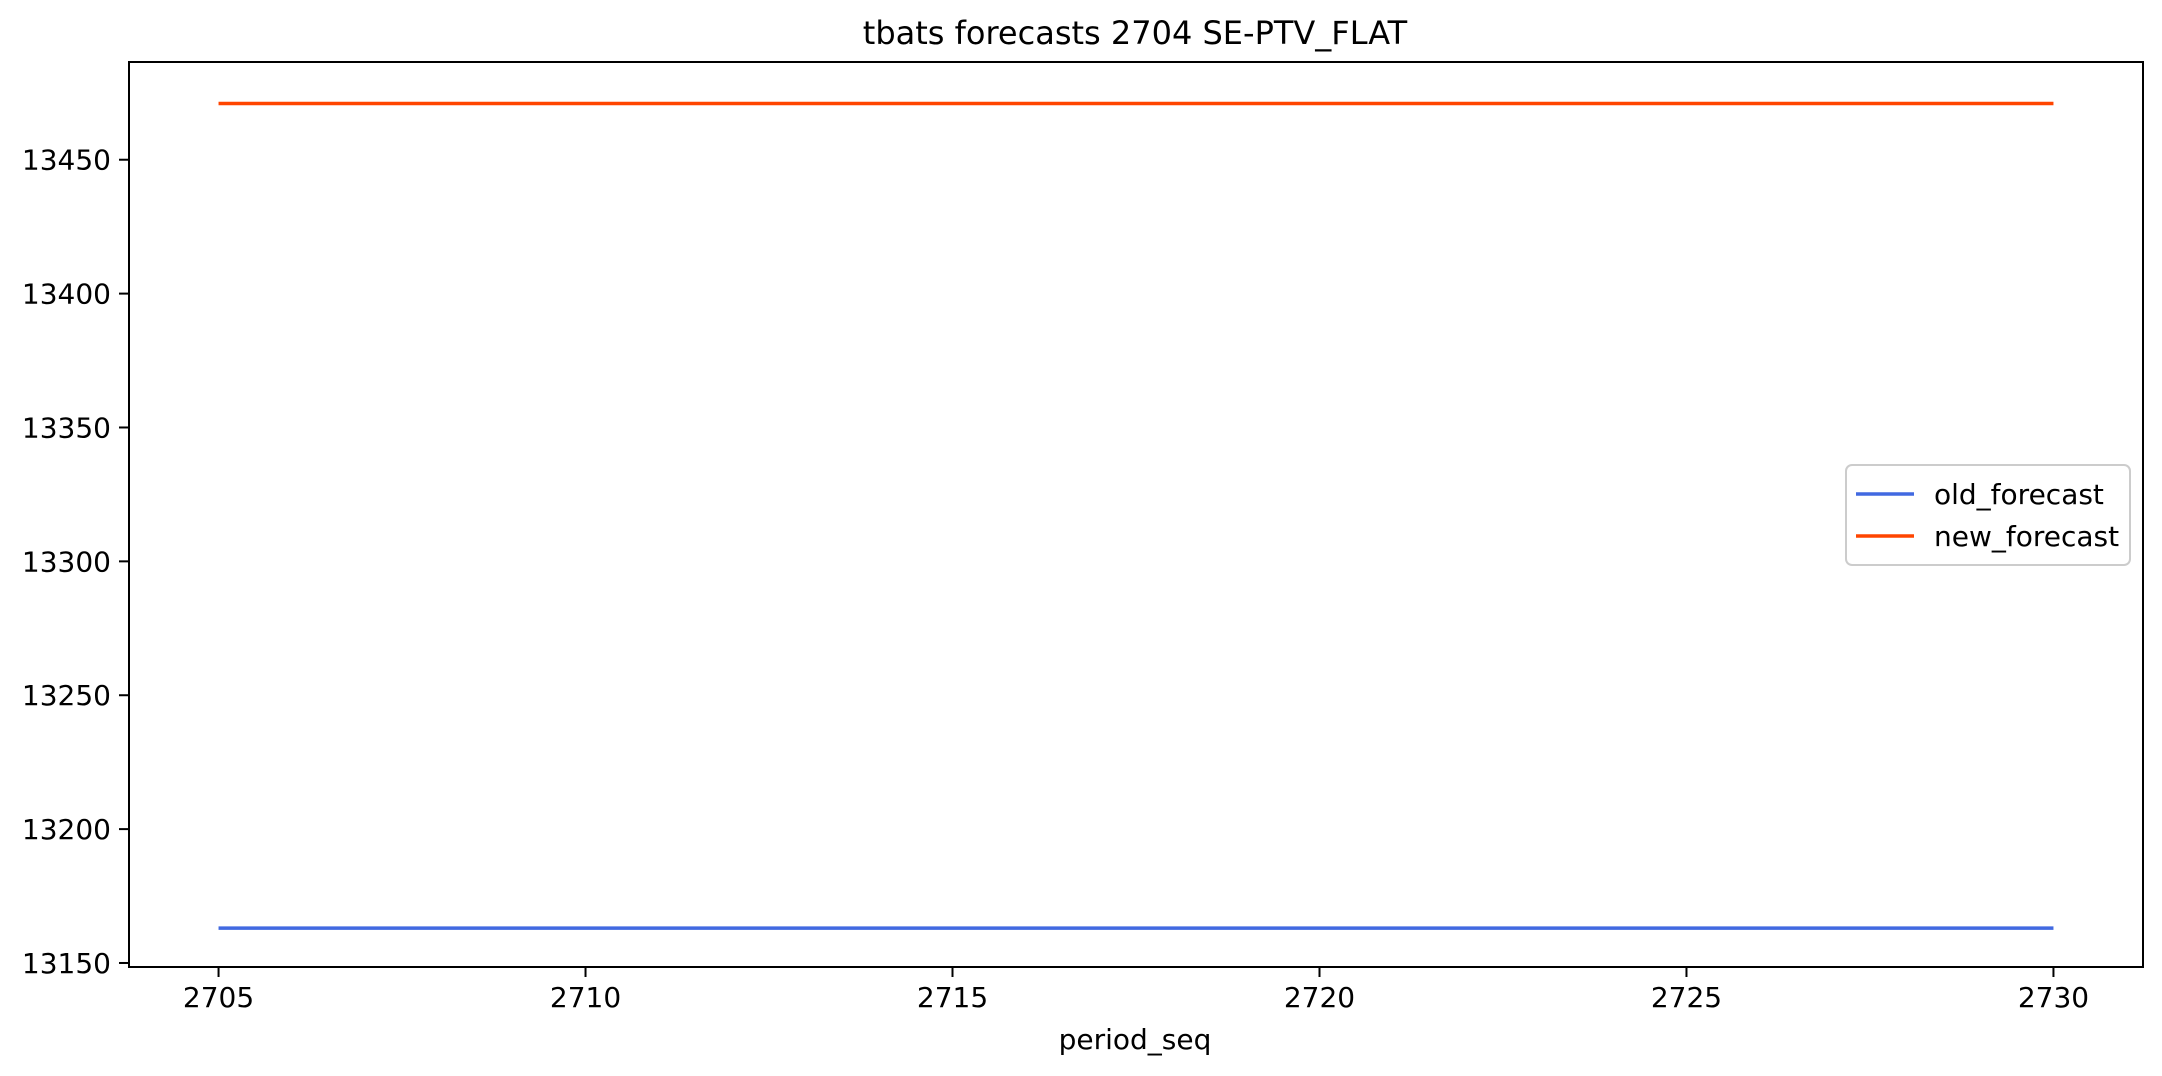 The height and width of the screenshot is (1076, 2162). What do you see at coordinates (66, 160) in the screenshot?
I see `y-tick-label: 13450` at bounding box center [66, 160].